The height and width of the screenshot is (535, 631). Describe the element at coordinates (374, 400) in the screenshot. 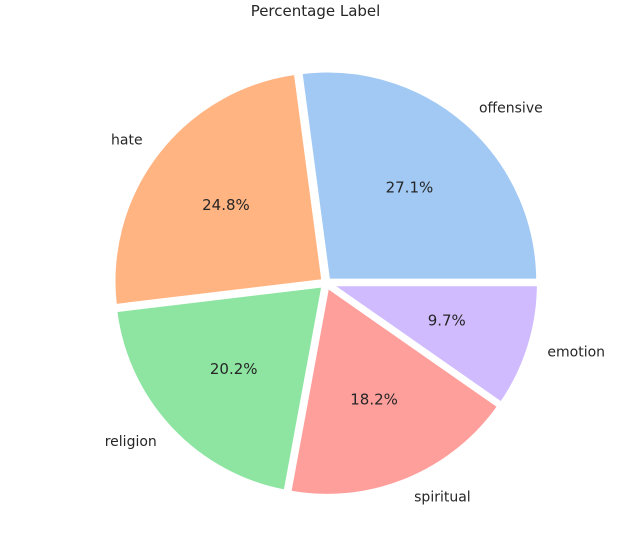

I see `slice-percent-spiritual: 18.2%` at that location.